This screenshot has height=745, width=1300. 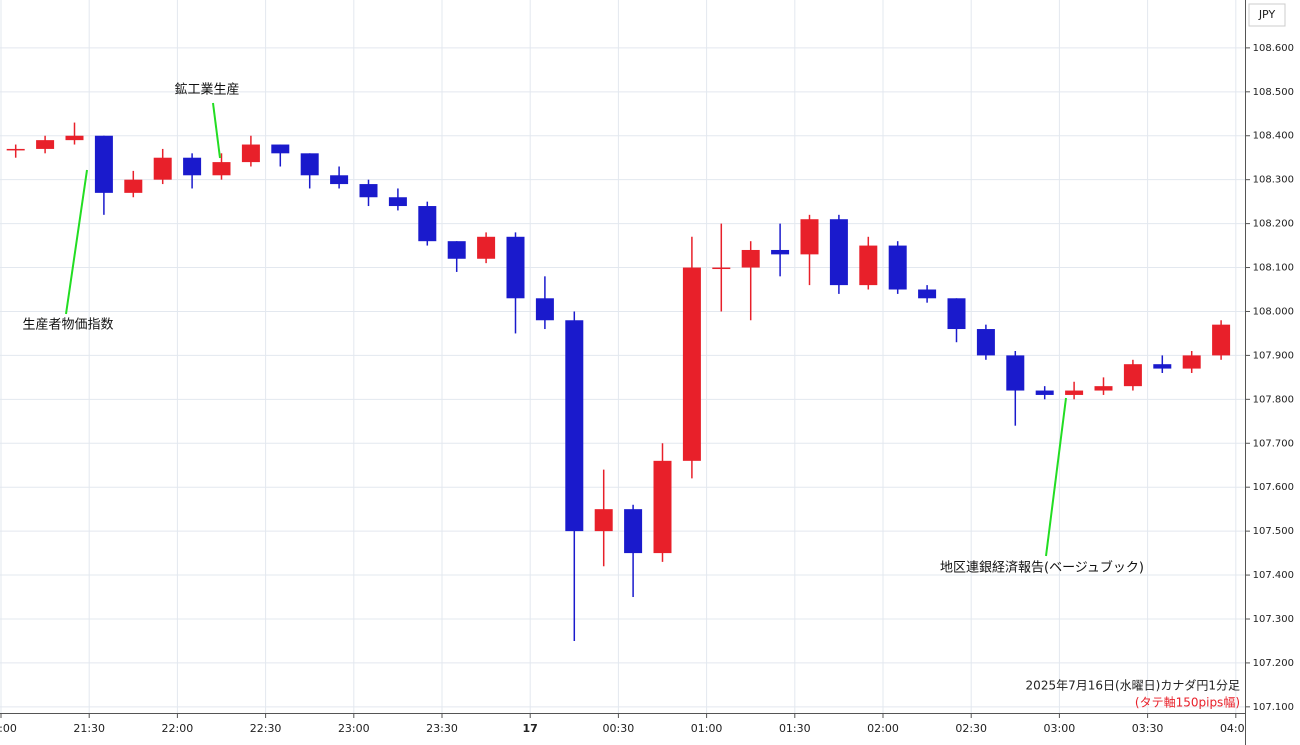 What do you see at coordinates (354, 728) in the screenshot?
I see `x-tick-label: 23:00` at bounding box center [354, 728].